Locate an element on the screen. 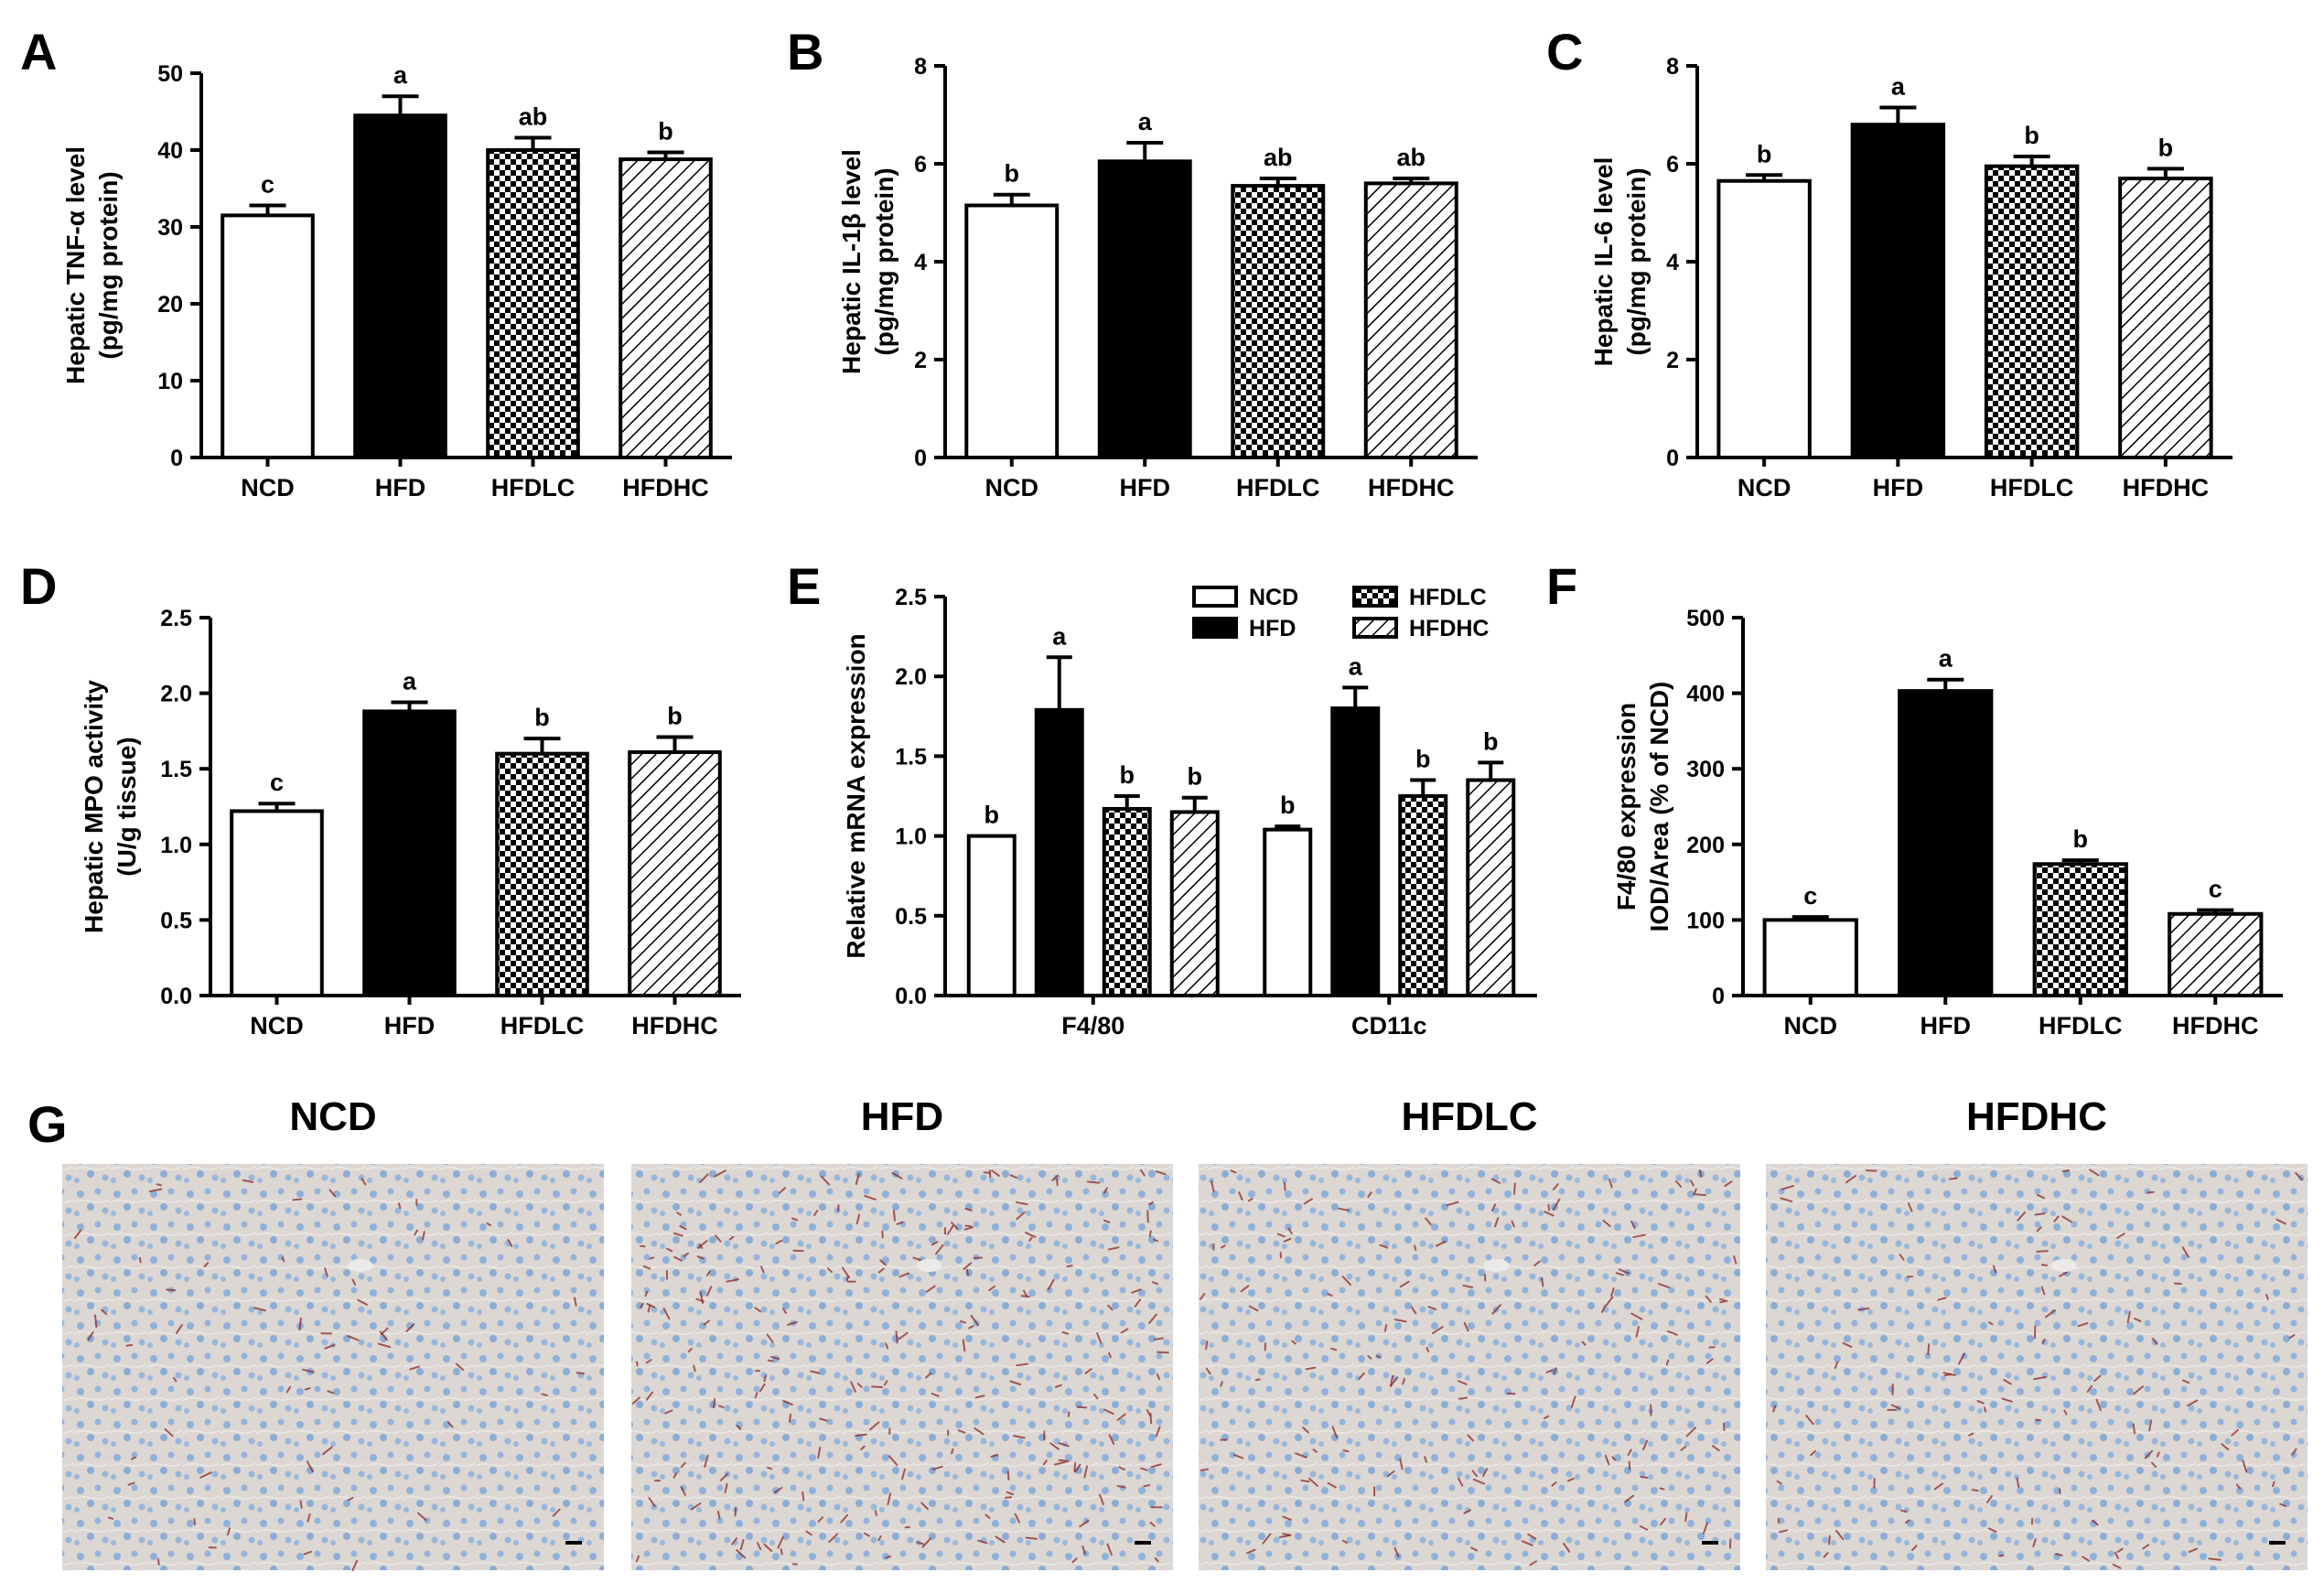  y-axis-title: Hepatic TNF-α level is located at coordinates (75, 265).